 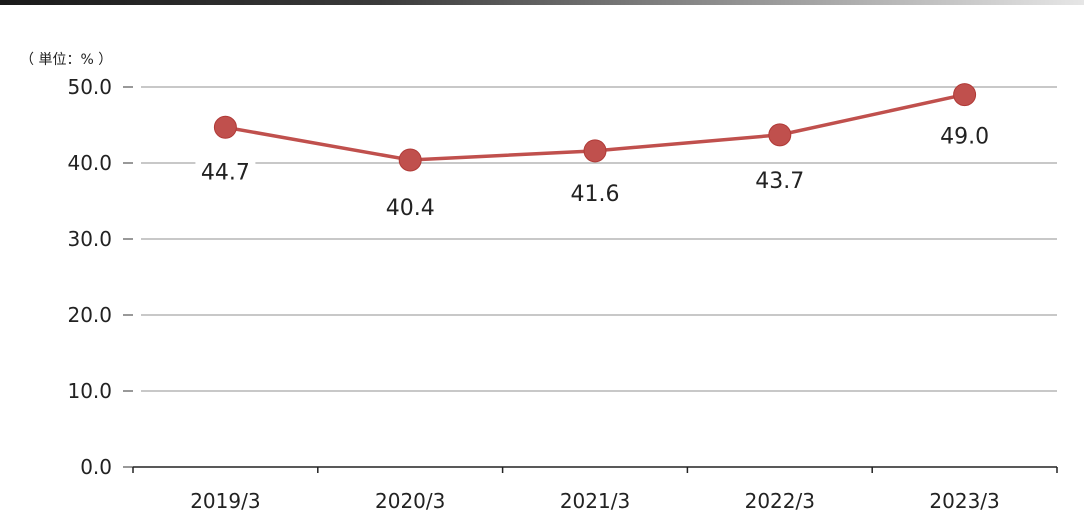 I want to click on data-label: 41.6, so click(x=595, y=194).